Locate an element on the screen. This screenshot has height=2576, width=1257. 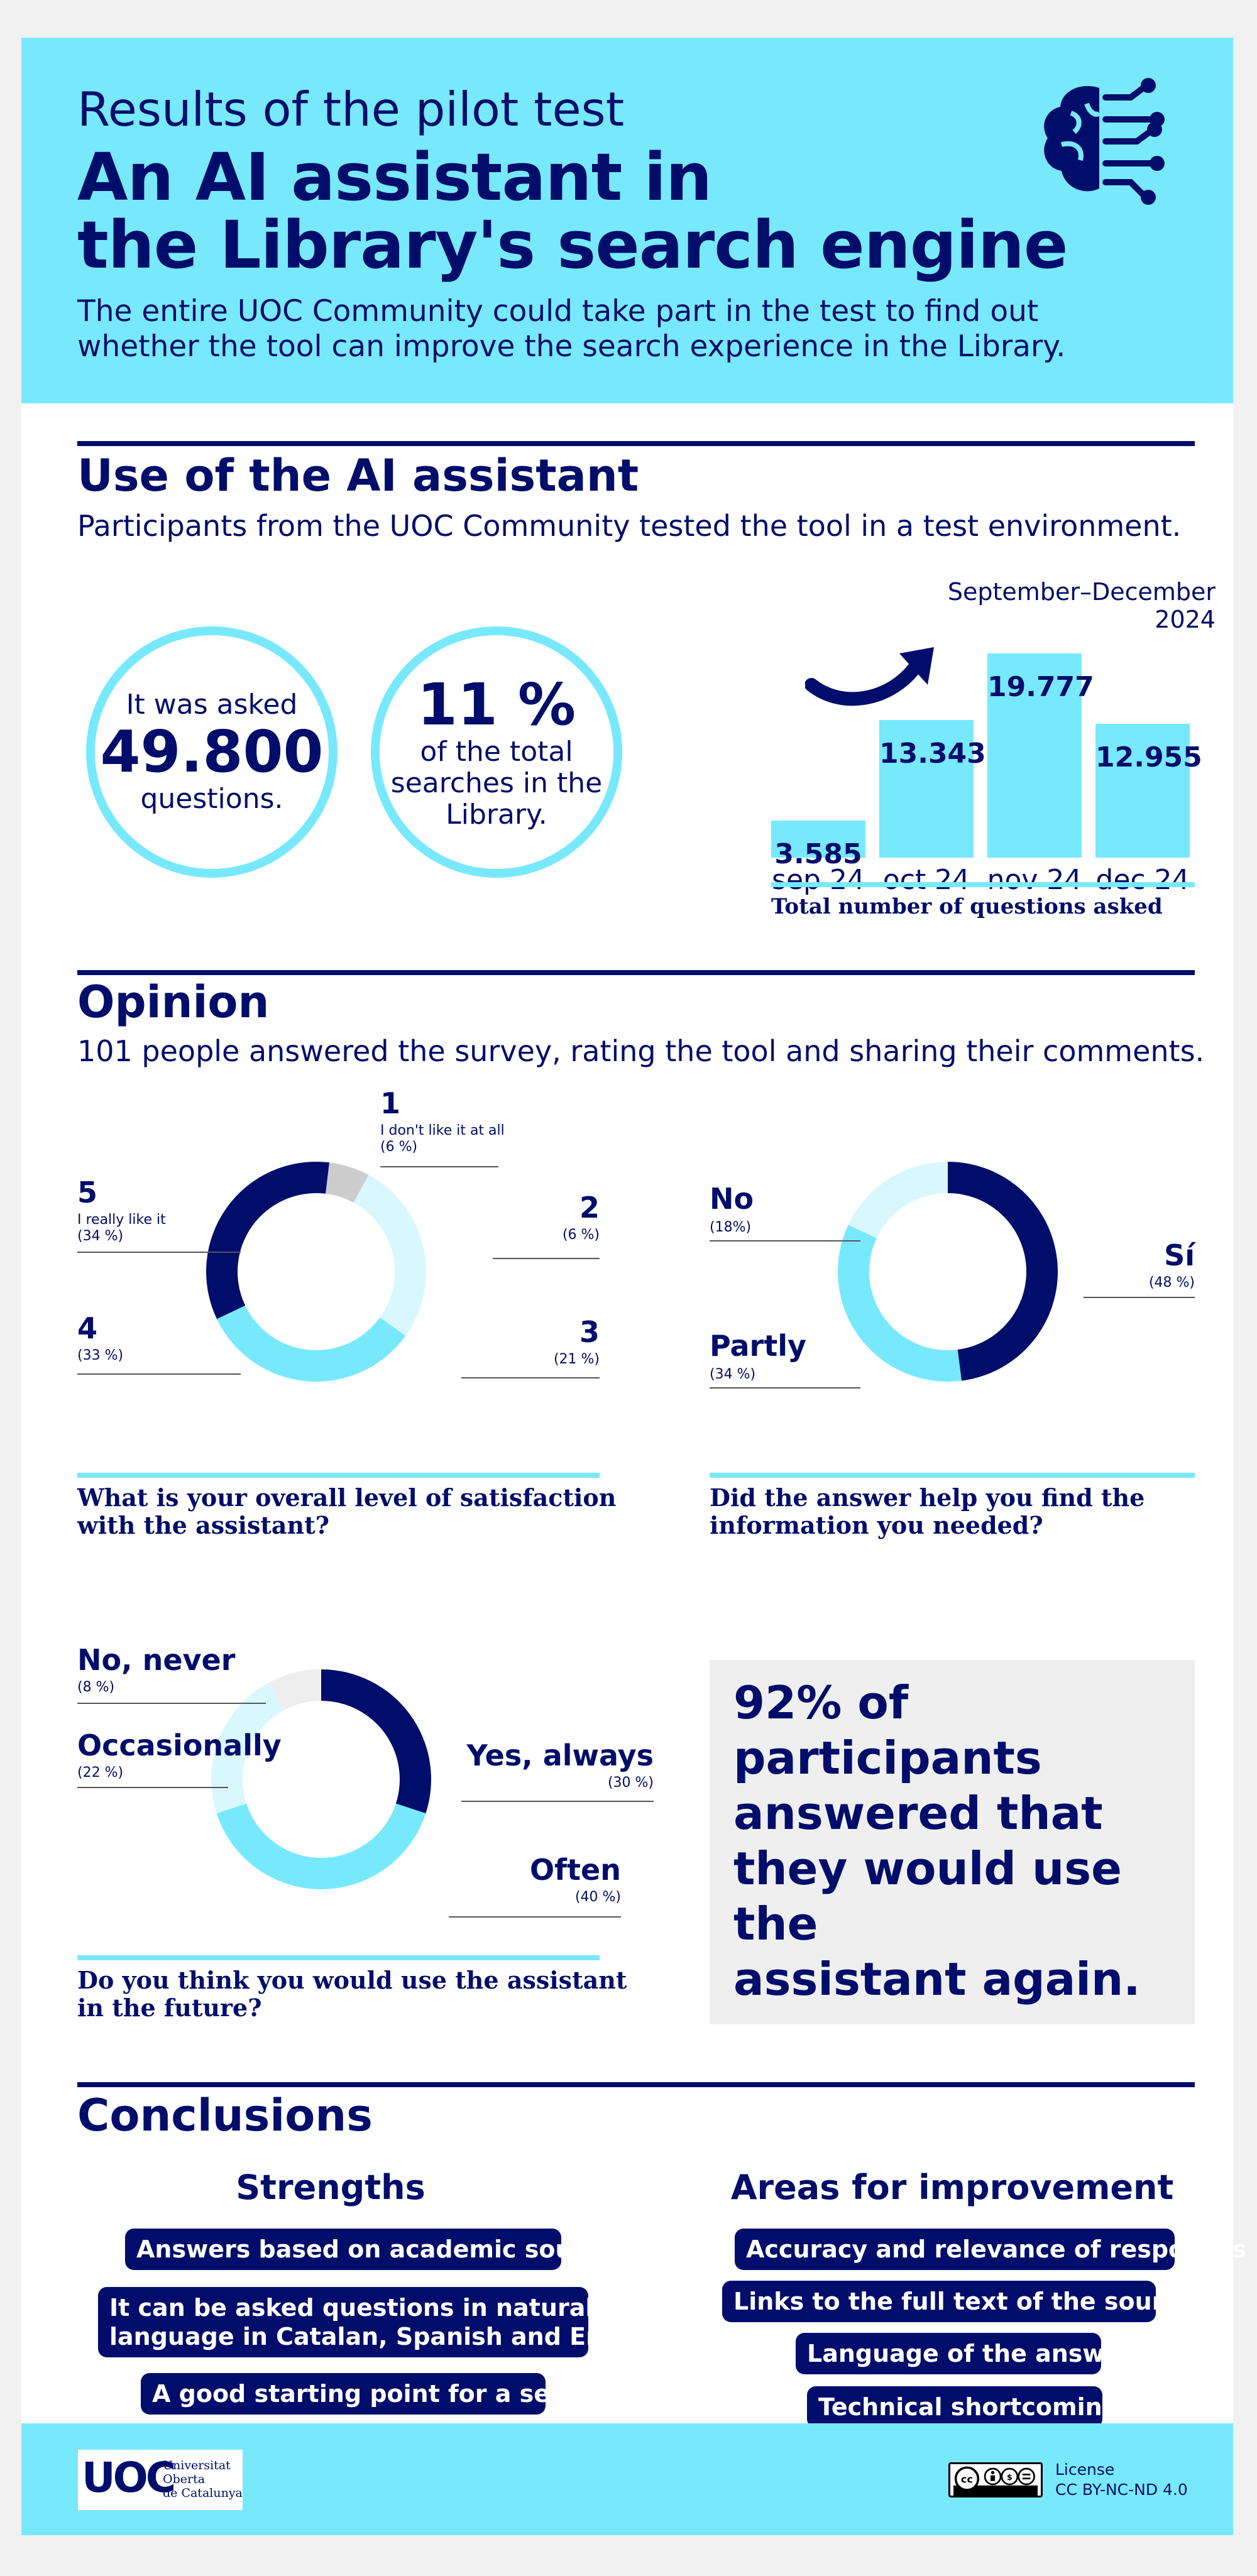
uoc-logo-name-line-1: Universitat is located at coordinates (197, 2465).